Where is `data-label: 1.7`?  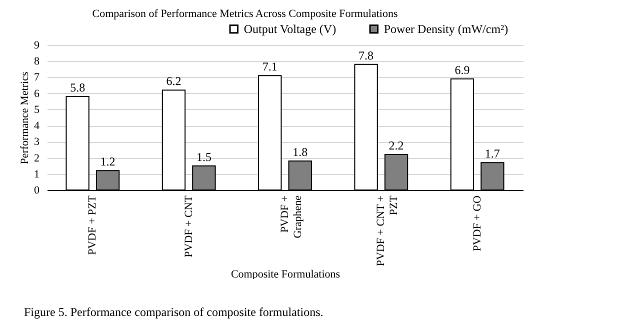
data-label: 1.7 is located at coordinates (492, 153).